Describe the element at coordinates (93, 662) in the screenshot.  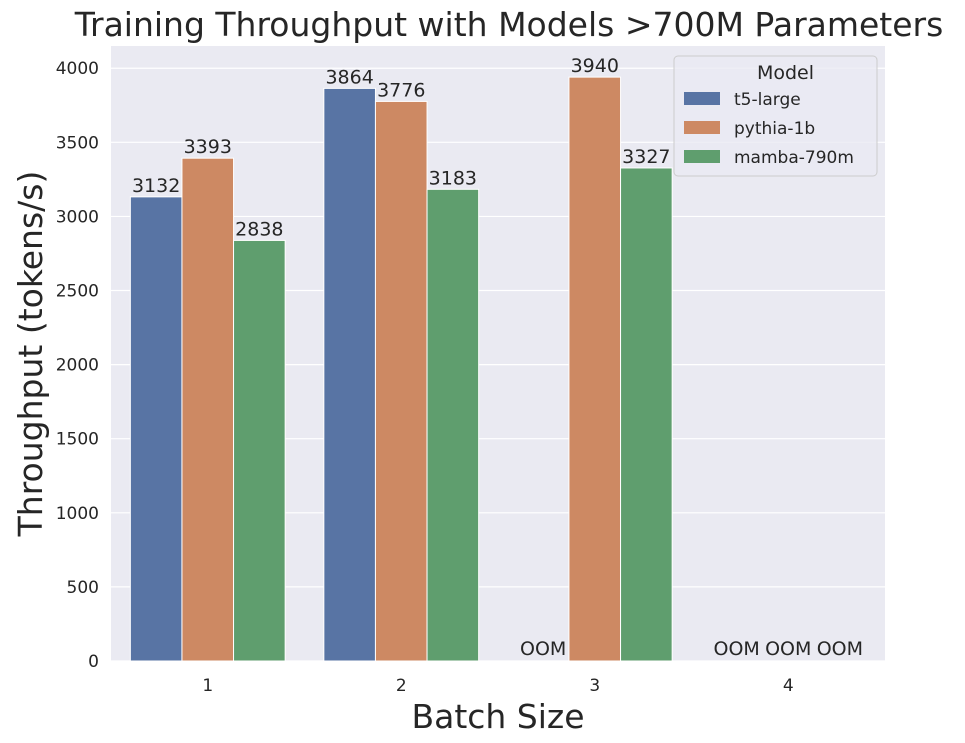
I see `y-tick-label: 0` at that location.